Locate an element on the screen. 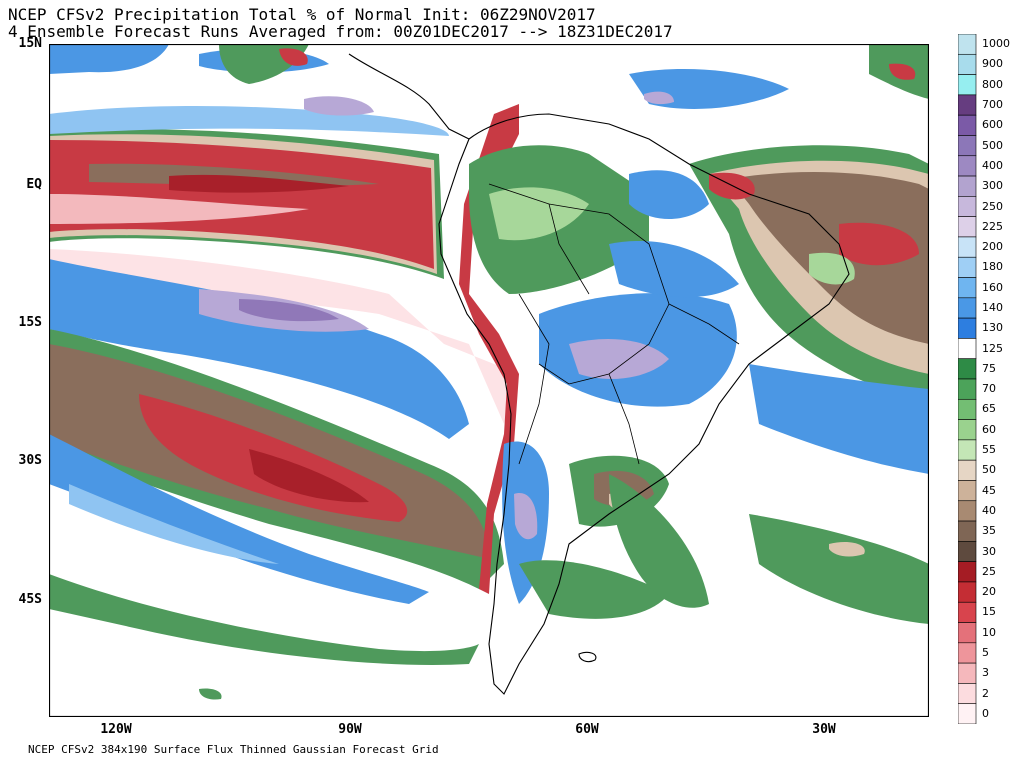 The height and width of the screenshot is (768, 1024). north-red-dot is located at coordinates (902, 71).